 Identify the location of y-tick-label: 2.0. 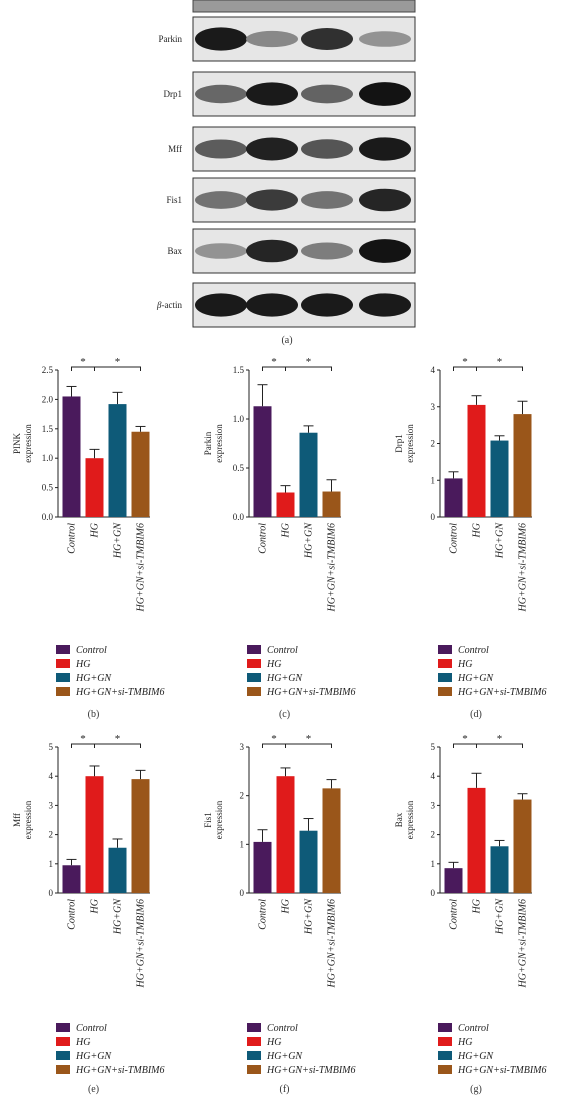
(48, 399).